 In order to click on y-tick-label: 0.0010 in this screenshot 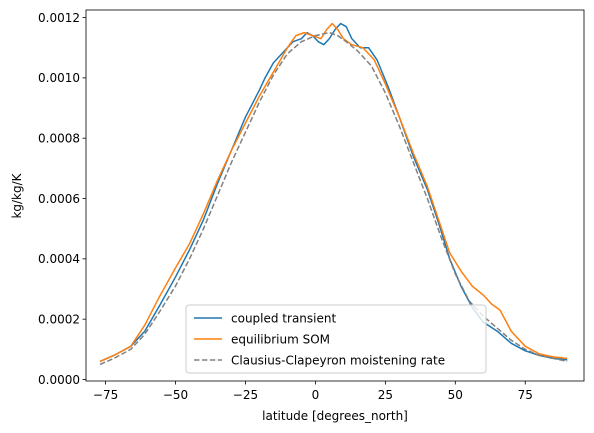, I will do `click(59, 78)`.